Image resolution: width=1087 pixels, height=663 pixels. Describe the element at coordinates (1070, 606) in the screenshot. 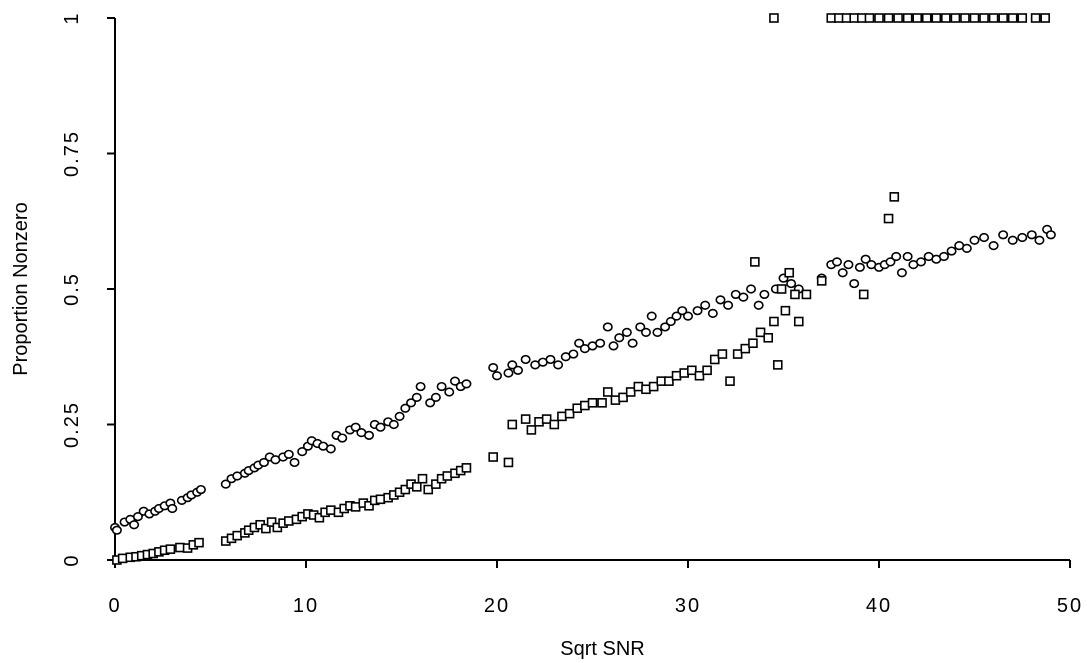

I see `x-tick-label: 50` at that location.